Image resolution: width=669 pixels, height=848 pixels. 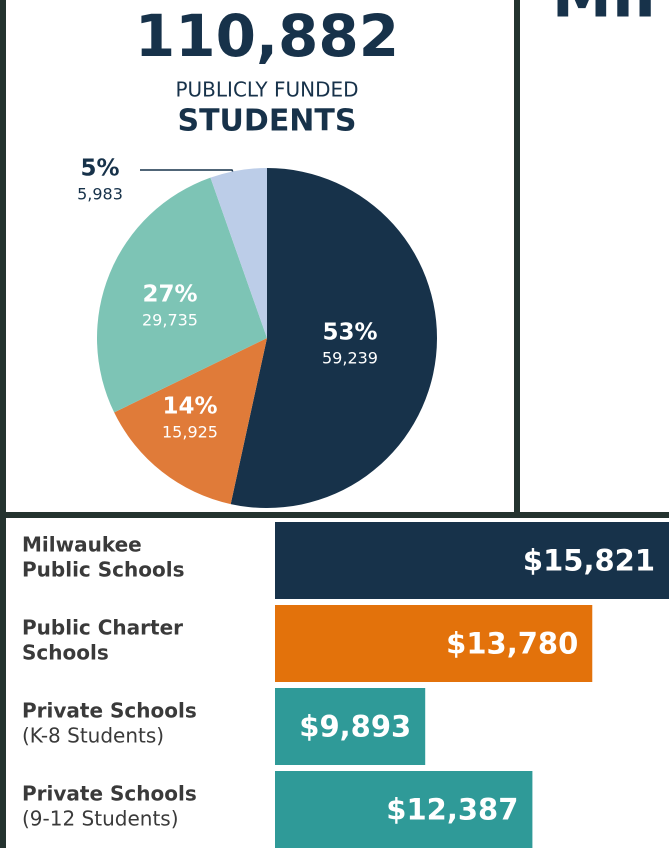 What do you see at coordinates (190, 432) in the screenshot?
I see `value-label: 15,925` at bounding box center [190, 432].